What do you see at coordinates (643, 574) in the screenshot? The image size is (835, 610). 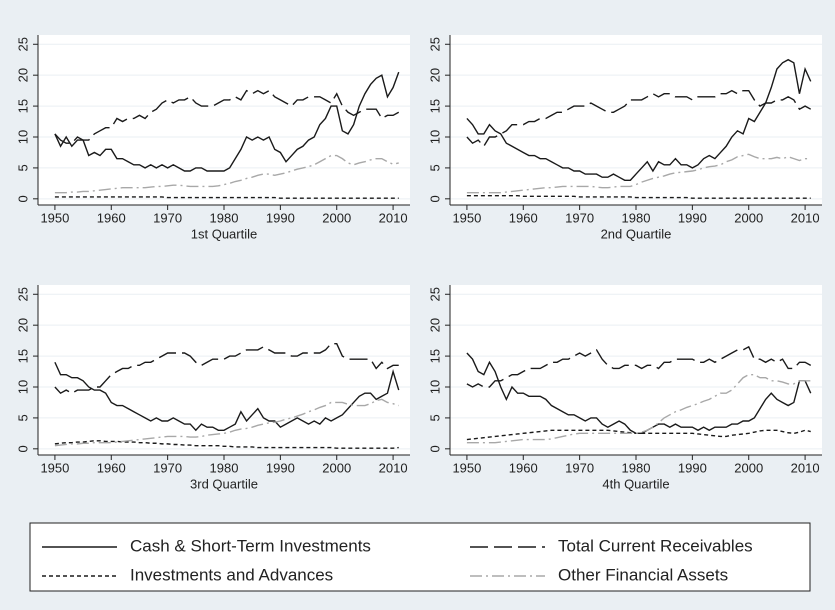 I see `legend-label: Other Financial Assets` at bounding box center [643, 574].